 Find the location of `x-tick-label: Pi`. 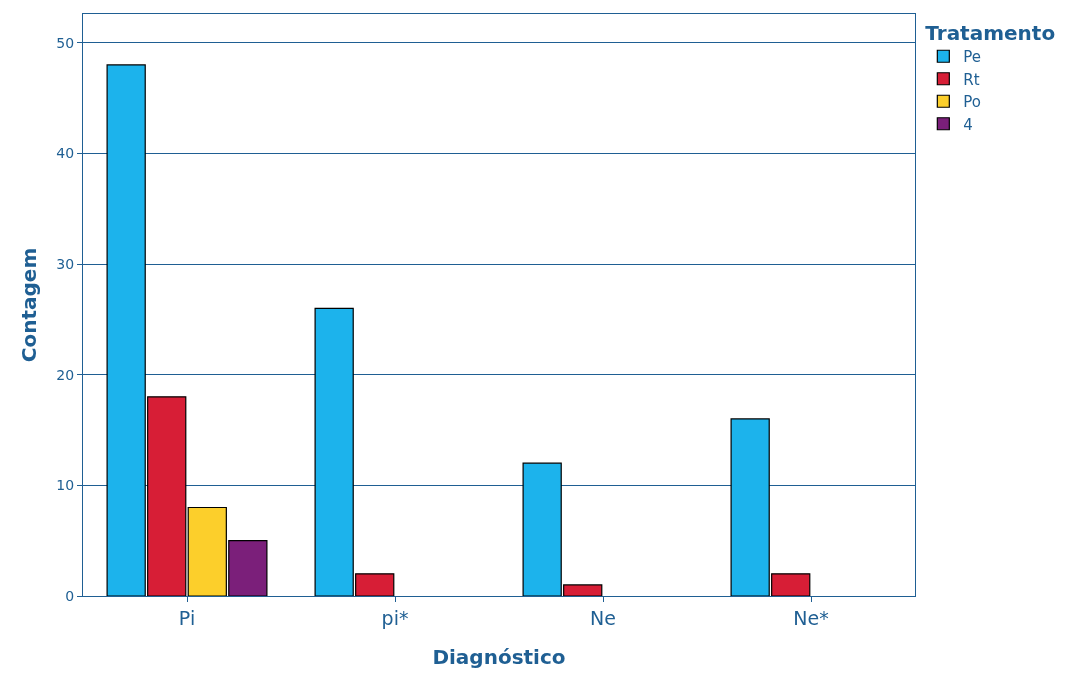

x-tick-label: Pi is located at coordinates (187, 617).